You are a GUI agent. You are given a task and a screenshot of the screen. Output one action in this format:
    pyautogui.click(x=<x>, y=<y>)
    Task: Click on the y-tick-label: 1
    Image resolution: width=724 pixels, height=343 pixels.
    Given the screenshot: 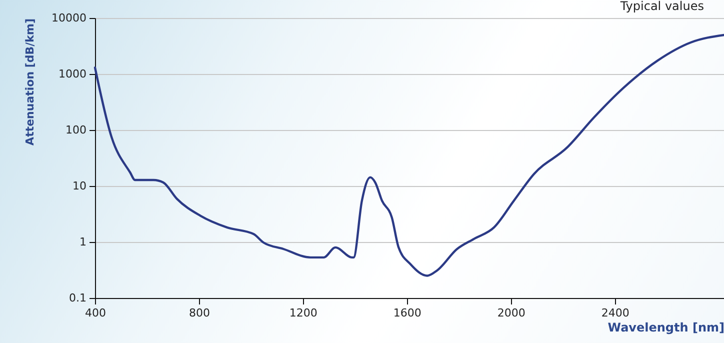 What is the action you would take?
    pyautogui.click(x=83, y=242)
    